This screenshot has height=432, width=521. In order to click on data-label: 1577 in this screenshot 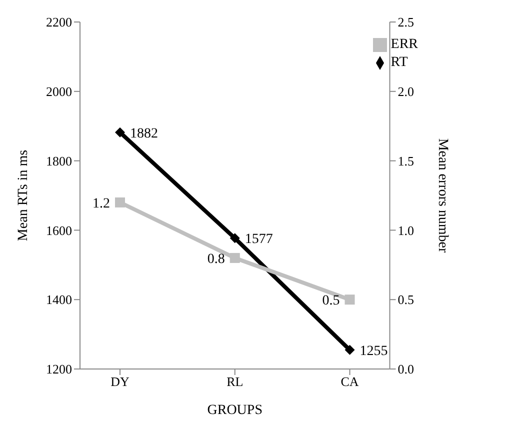, I will do `click(258, 240)`.